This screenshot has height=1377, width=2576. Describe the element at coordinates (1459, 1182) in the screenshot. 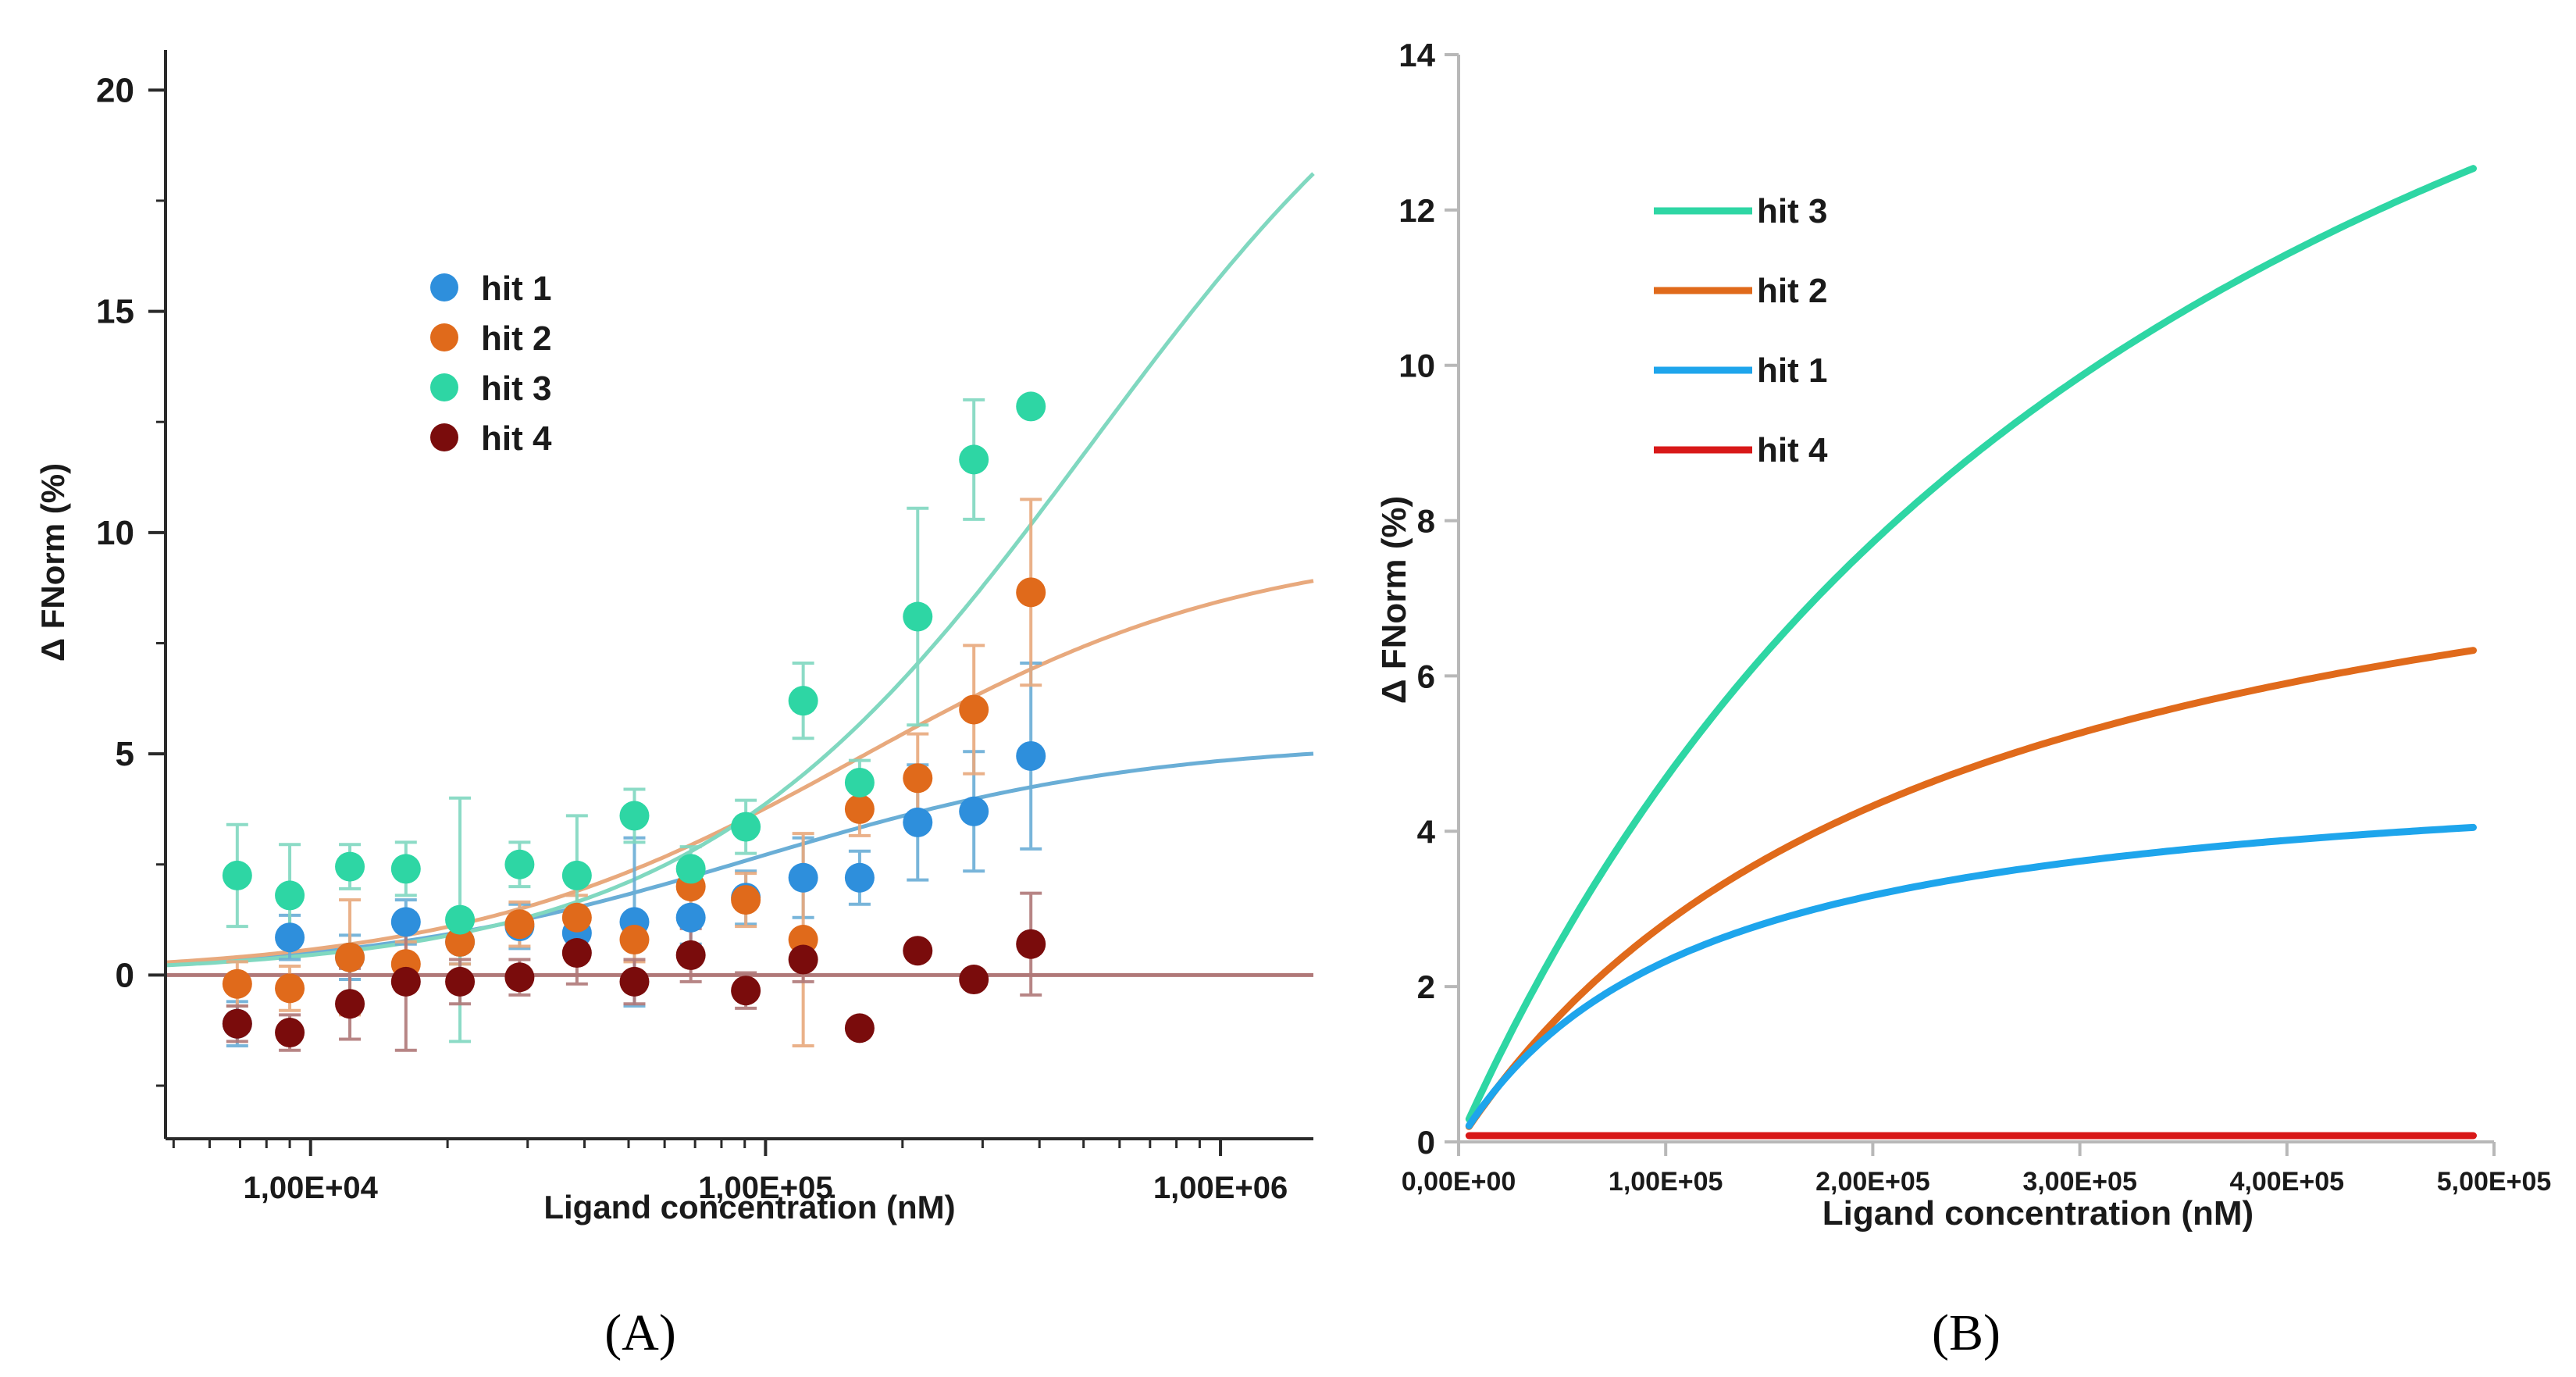

I see `x-tick-label: 0,00E+00` at that location.